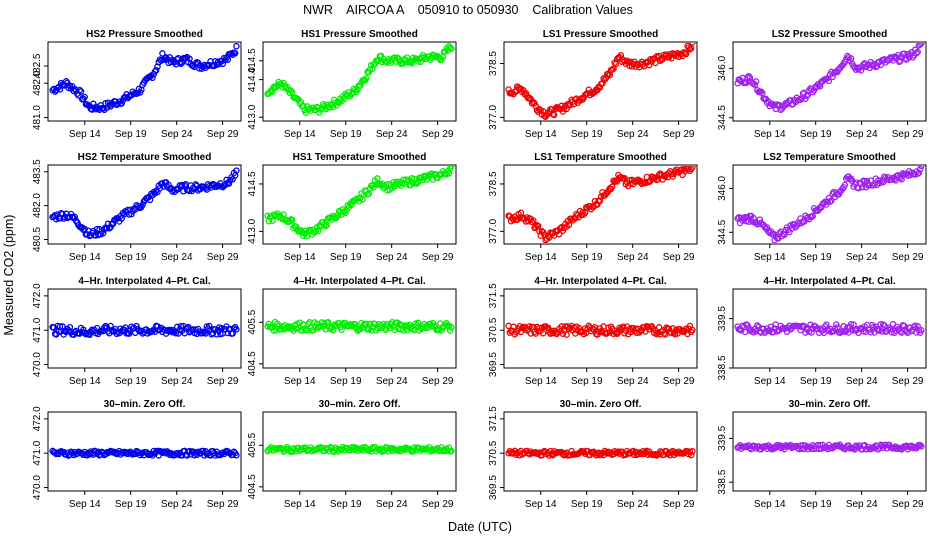  I want to click on y-tick-label: 481.0, so click(37, 117).